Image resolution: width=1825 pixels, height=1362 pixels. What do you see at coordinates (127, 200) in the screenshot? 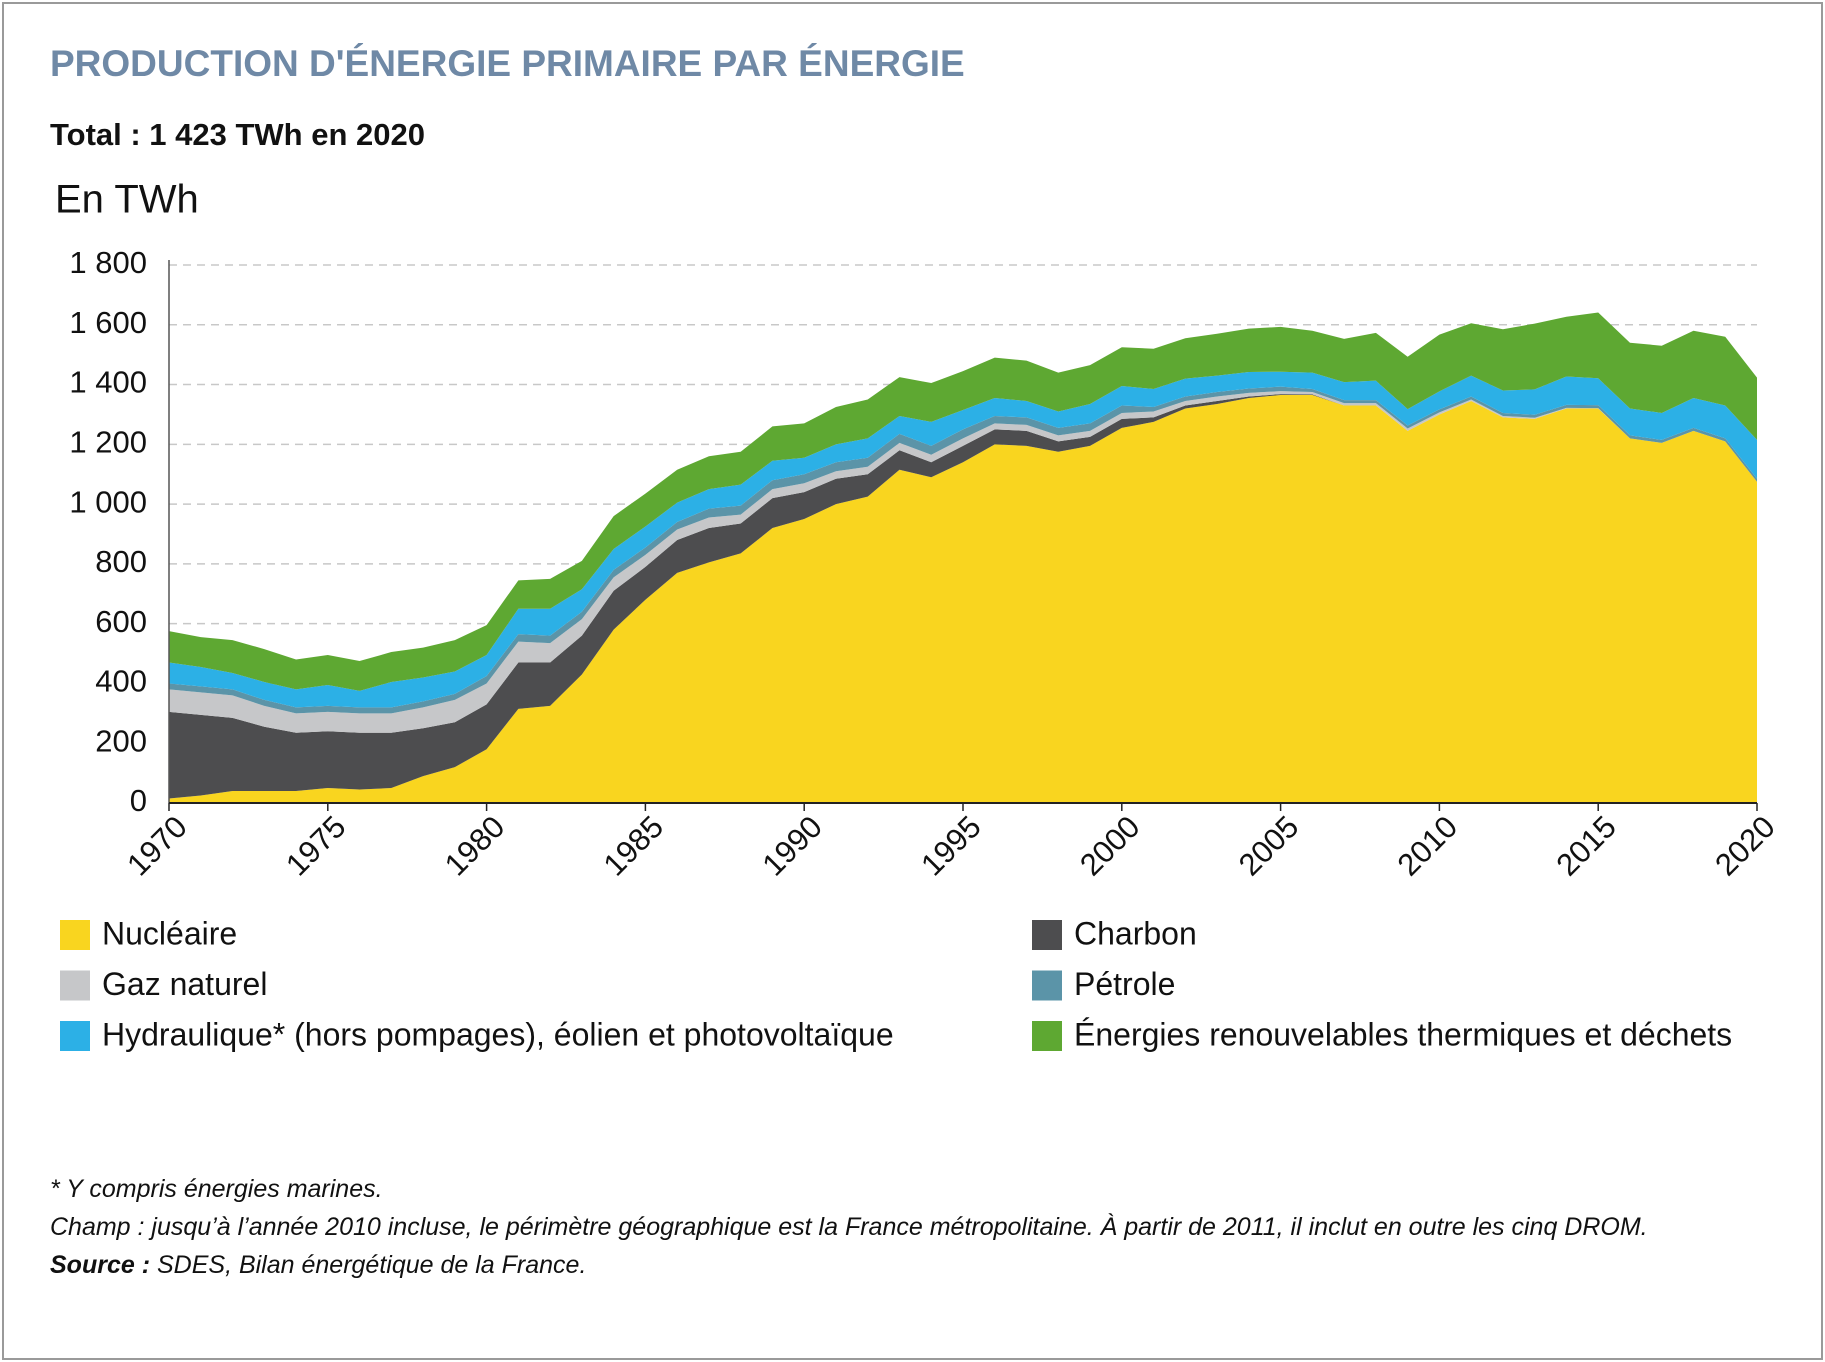
I see `y-axis-label: En TWh` at bounding box center [127, 200].